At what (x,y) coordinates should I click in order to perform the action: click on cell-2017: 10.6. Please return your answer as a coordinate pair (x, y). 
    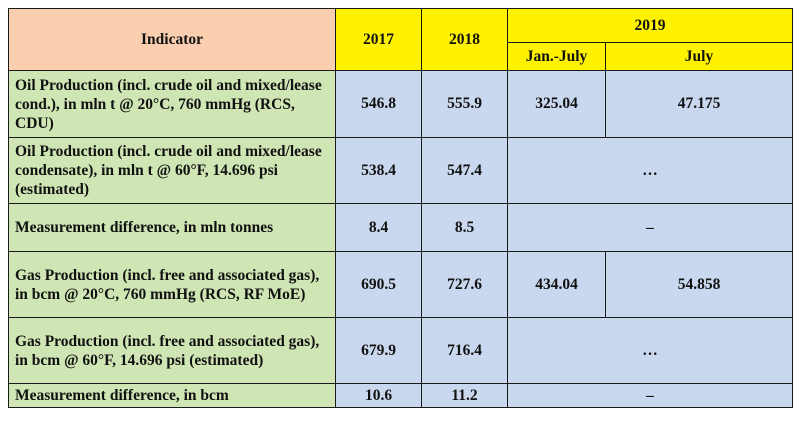
    Looking at the image, I should click on (378, 395).